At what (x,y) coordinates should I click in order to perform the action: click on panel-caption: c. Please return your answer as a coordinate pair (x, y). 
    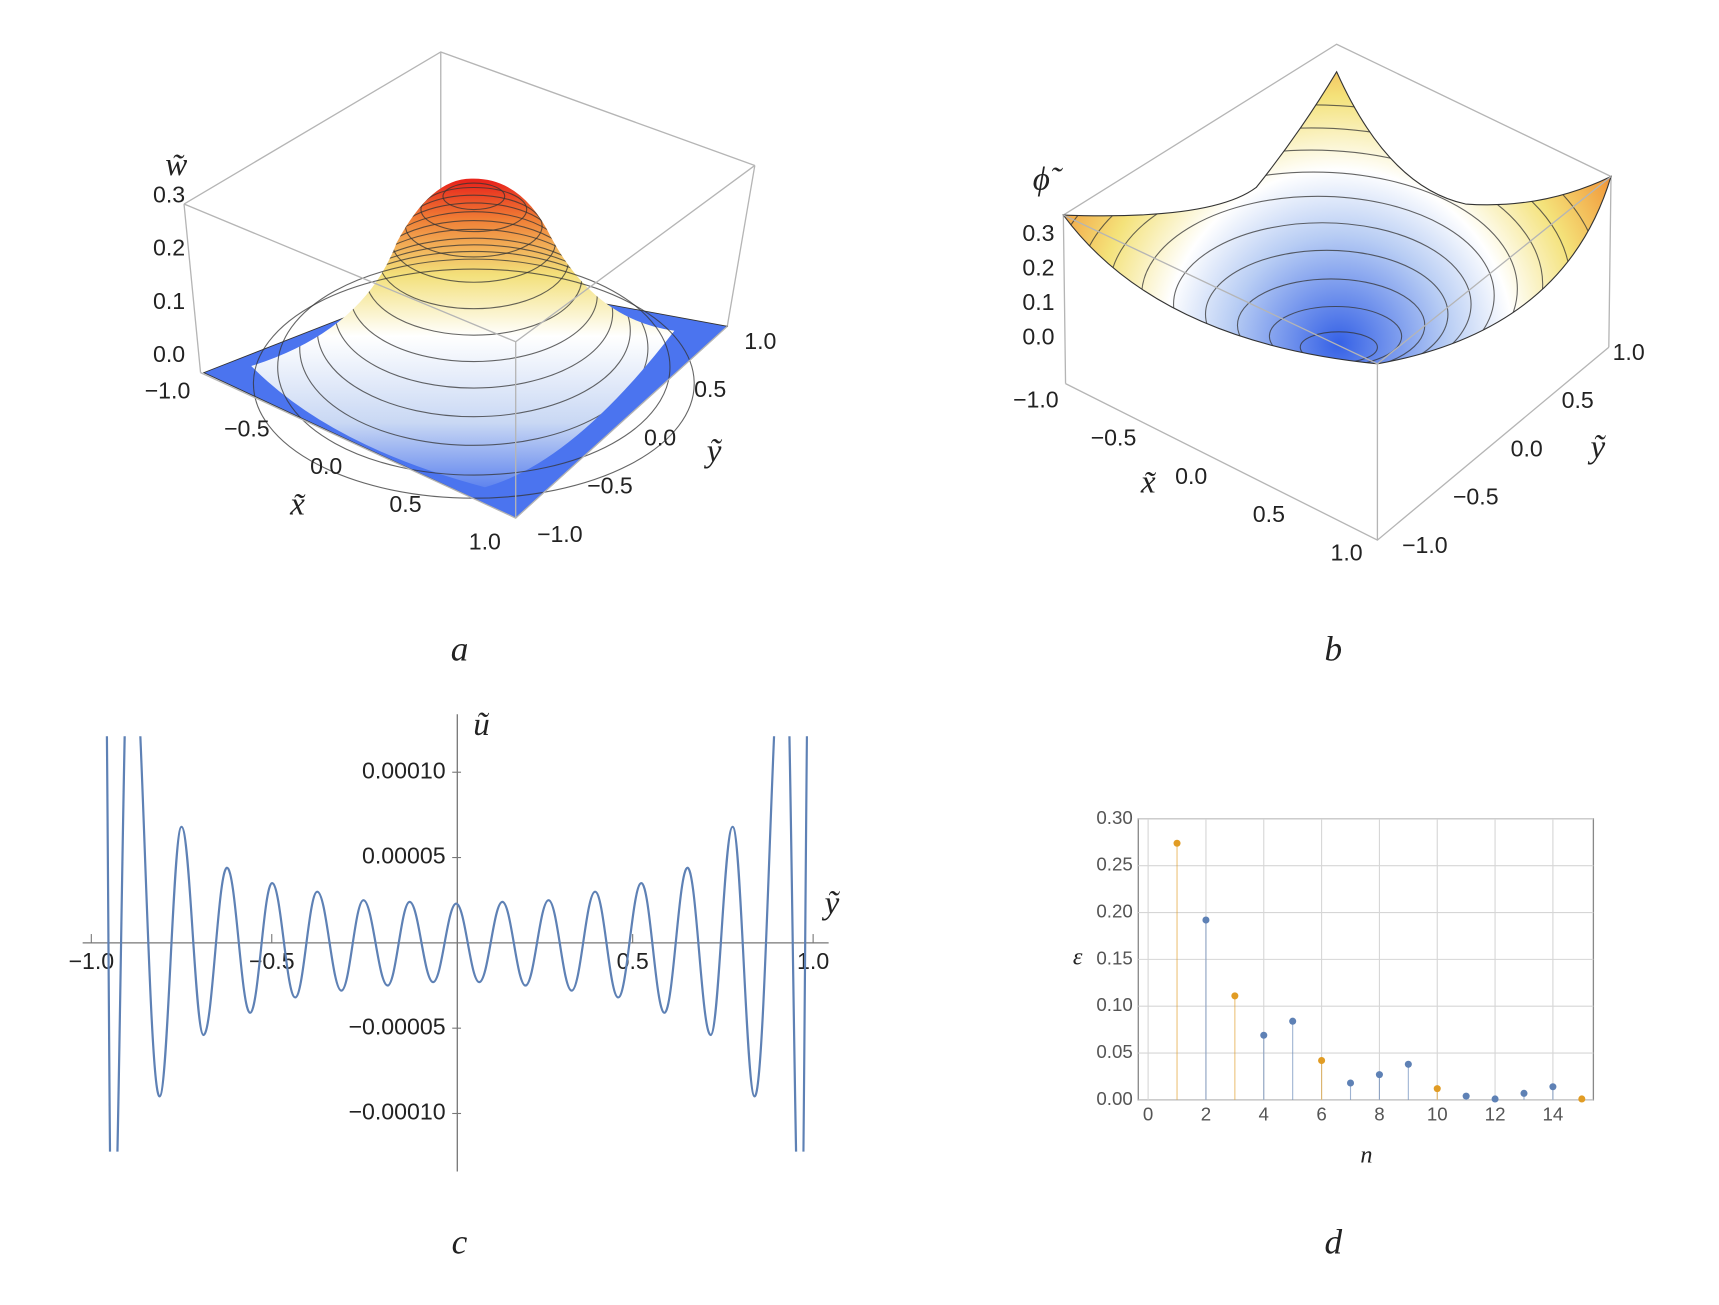
    Looking at the image, I should click on (460, 1241).